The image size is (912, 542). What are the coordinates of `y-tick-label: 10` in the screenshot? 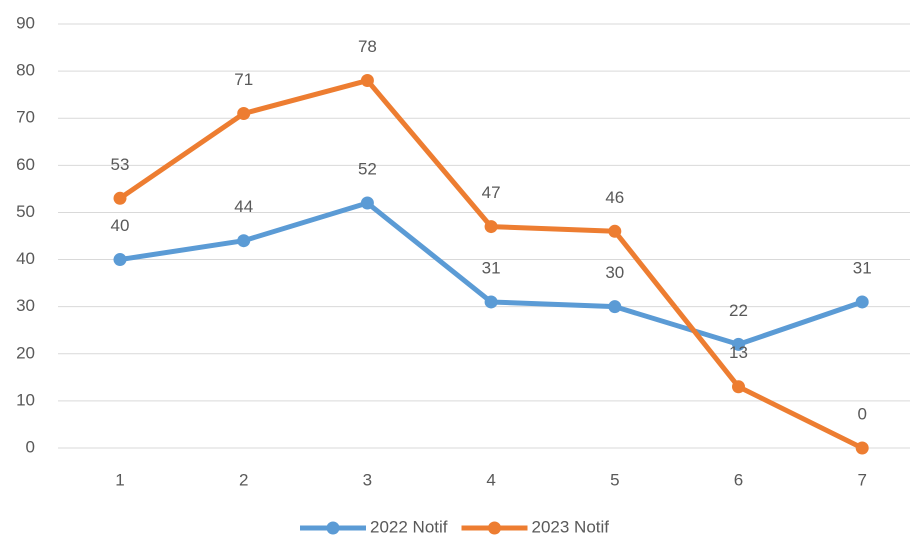 It's located at (25, 399).